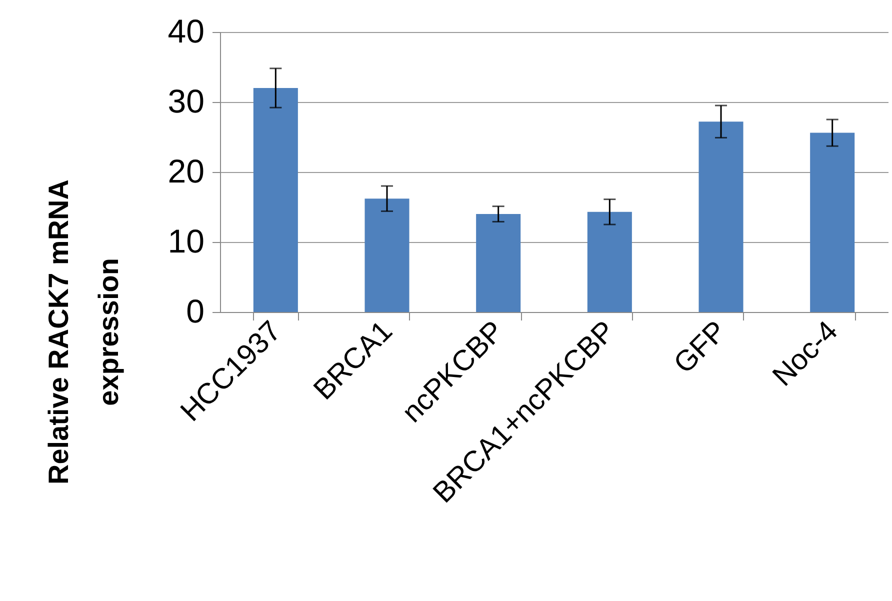  What do you see at coordinates (186, 241) in the screenshot?
I see `y-tick-label: 10` at bounding box center [186, 241].